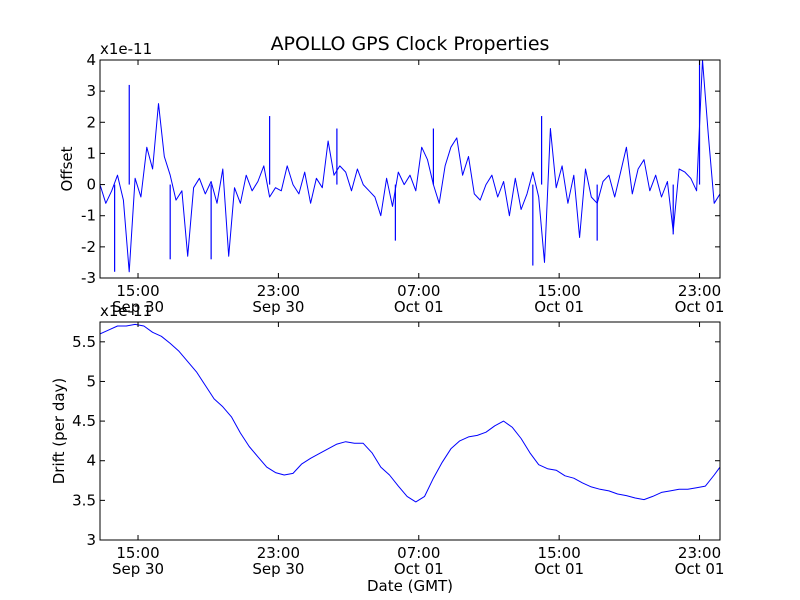  I want to click on drift-x-axis-label: Date (GMT), so click(410, 586).